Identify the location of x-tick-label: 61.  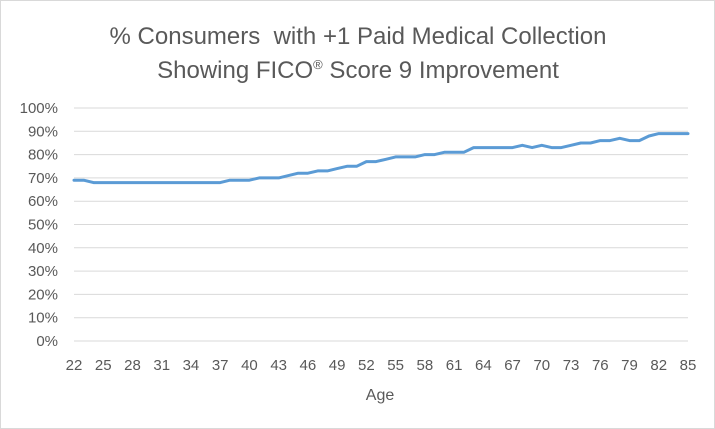
(454, 365).